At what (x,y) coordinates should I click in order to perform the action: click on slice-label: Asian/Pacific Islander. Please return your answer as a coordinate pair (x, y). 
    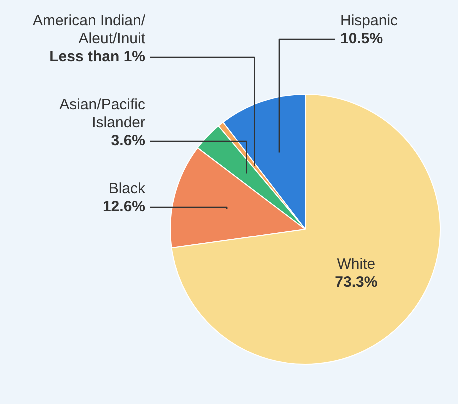
    Looking at the image, I should click on (103, 114).